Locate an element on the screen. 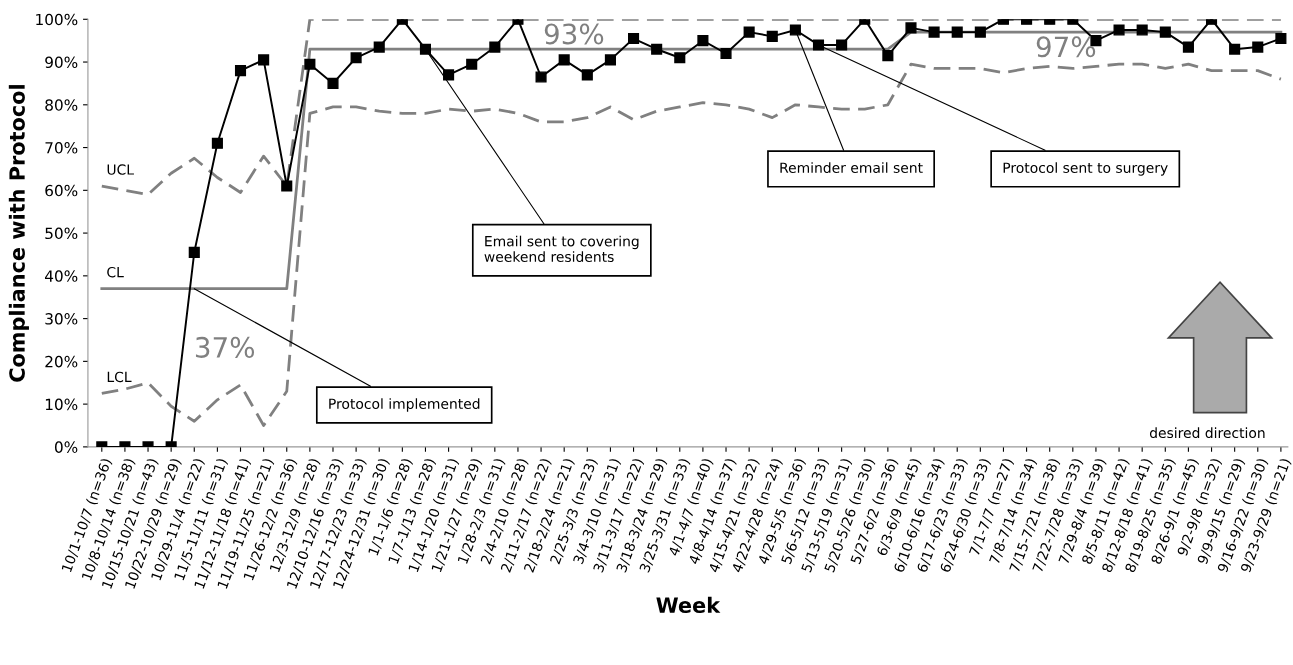 The image size is (1293, 665). y-tick-label: 90% is located at coordinates (61, 62).